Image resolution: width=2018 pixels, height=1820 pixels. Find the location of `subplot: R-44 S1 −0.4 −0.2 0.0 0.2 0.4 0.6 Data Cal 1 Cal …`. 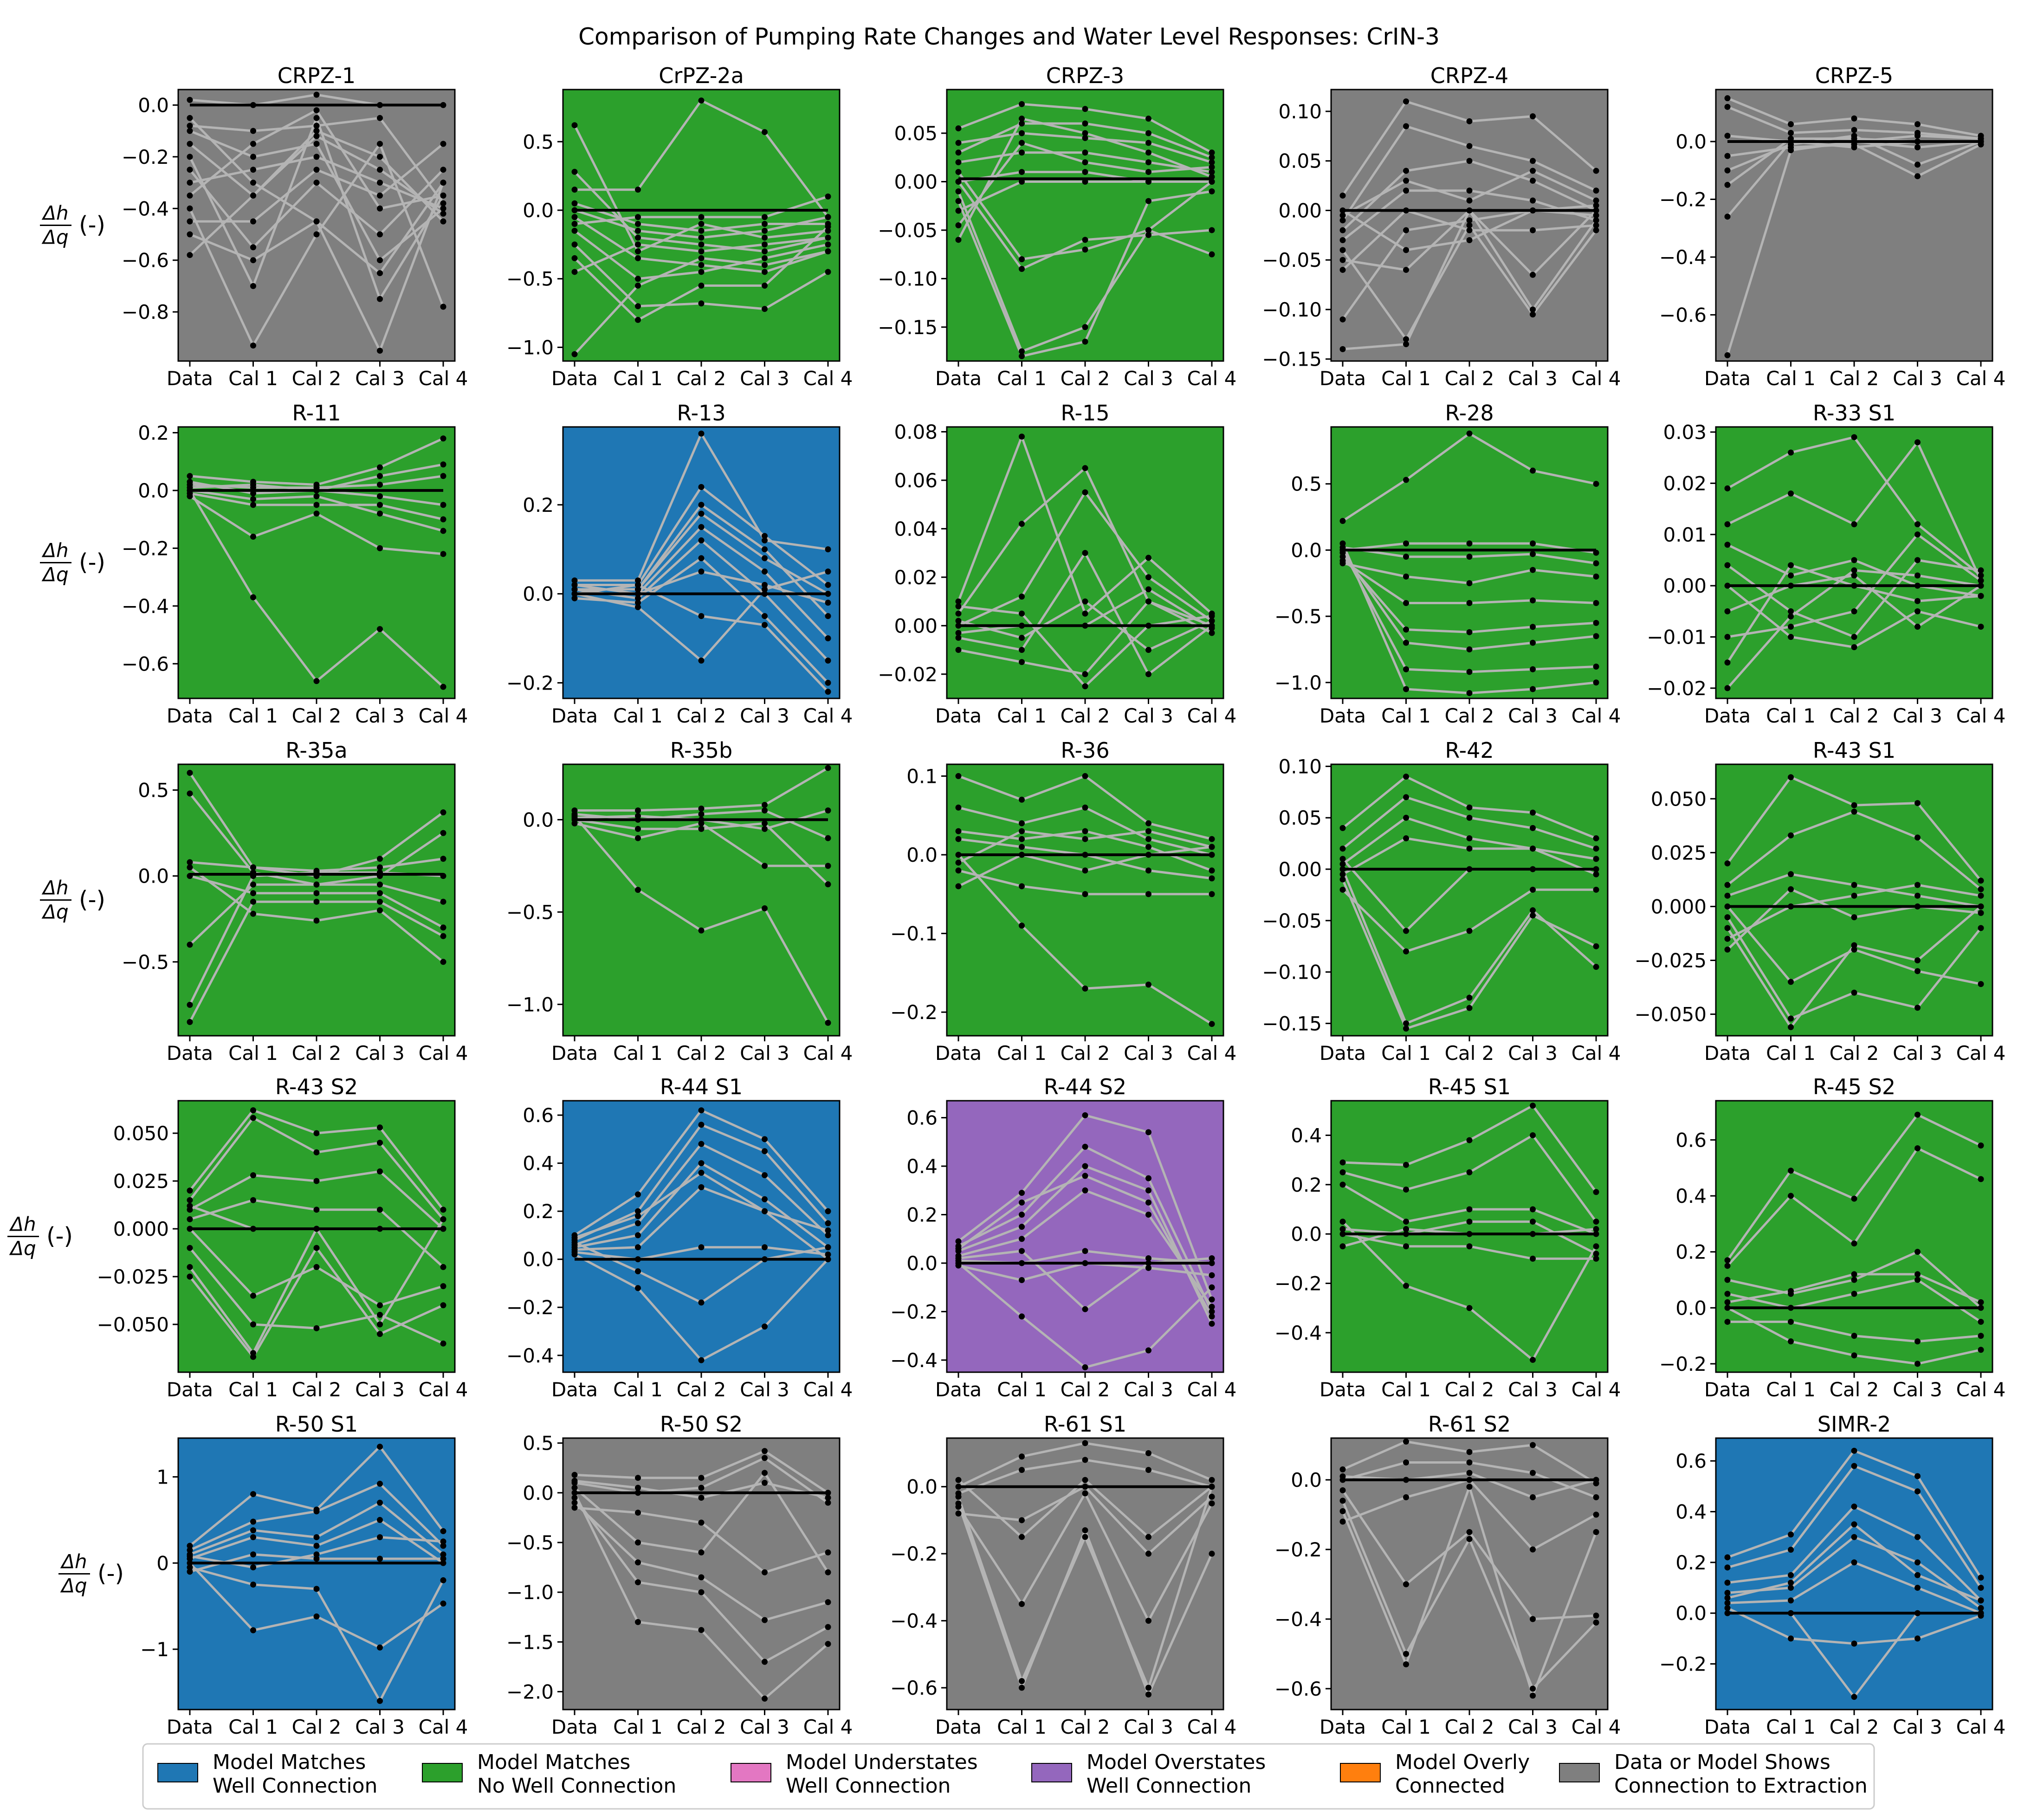

subplot: R-44 S1 −0.4 −0.2 0.0 0.2 0.4 0.6 Data Cal 1 Cal … is located at coordinates (679, 1237).